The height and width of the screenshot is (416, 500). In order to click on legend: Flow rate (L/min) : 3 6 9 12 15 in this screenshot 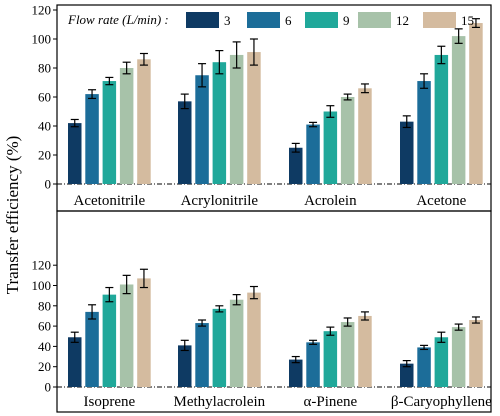, I will do `click(270, 20)`.